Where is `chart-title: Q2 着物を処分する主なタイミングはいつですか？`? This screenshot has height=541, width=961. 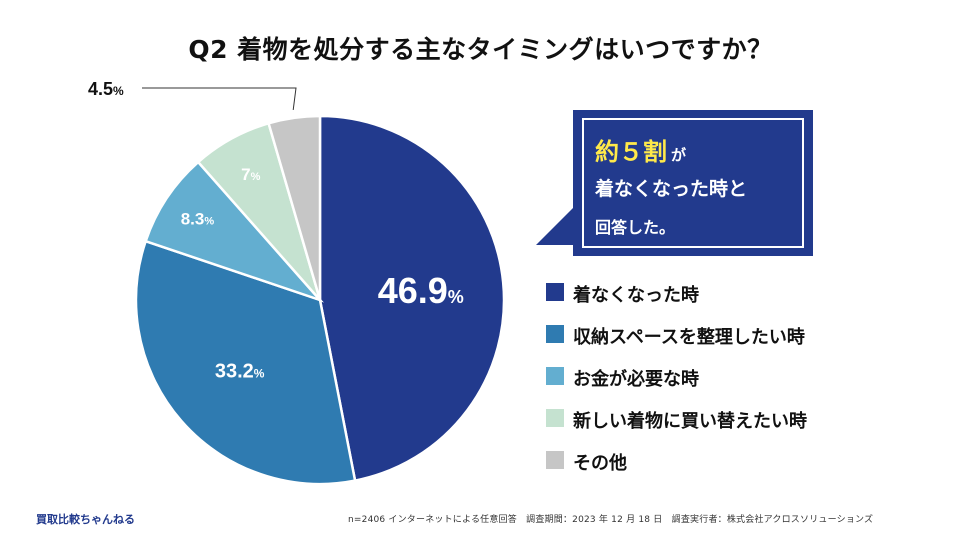 chart-title: Q2 着物を処分する主なタイミングはいつですか？ is located at coordinates (480, 49).